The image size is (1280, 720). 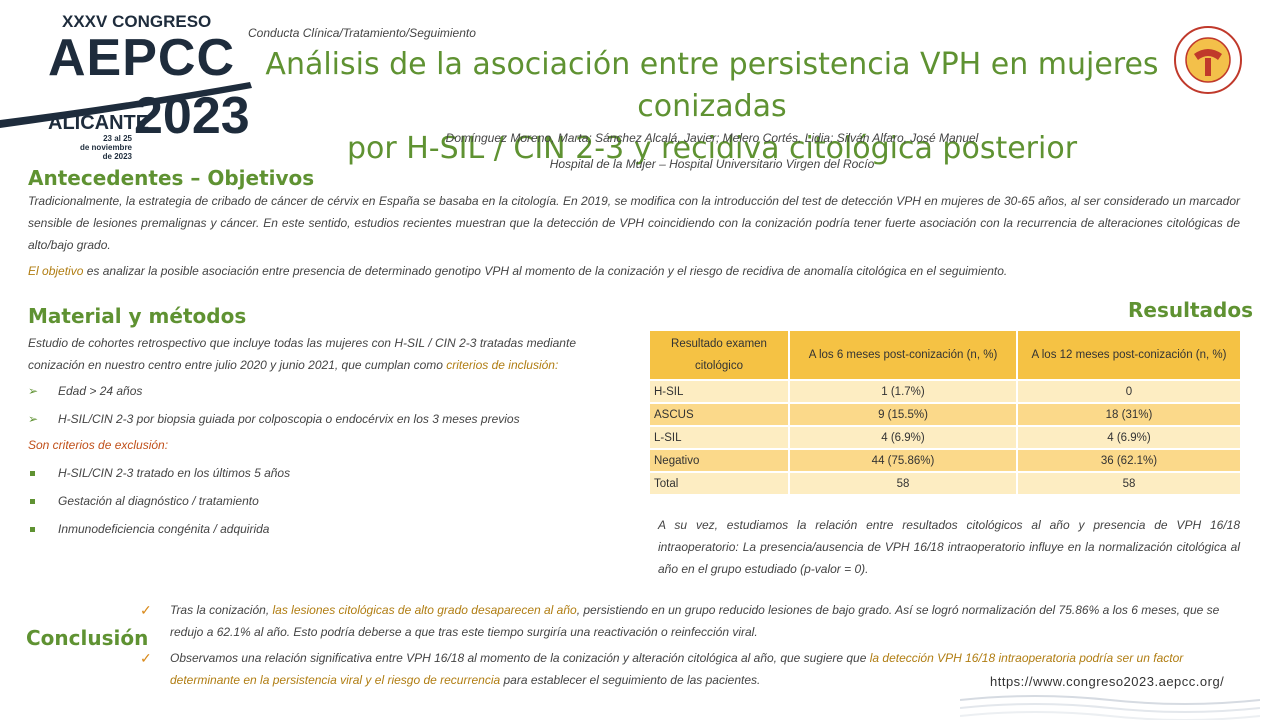 I want to click on society-logo, so click(x=1208, y=60).